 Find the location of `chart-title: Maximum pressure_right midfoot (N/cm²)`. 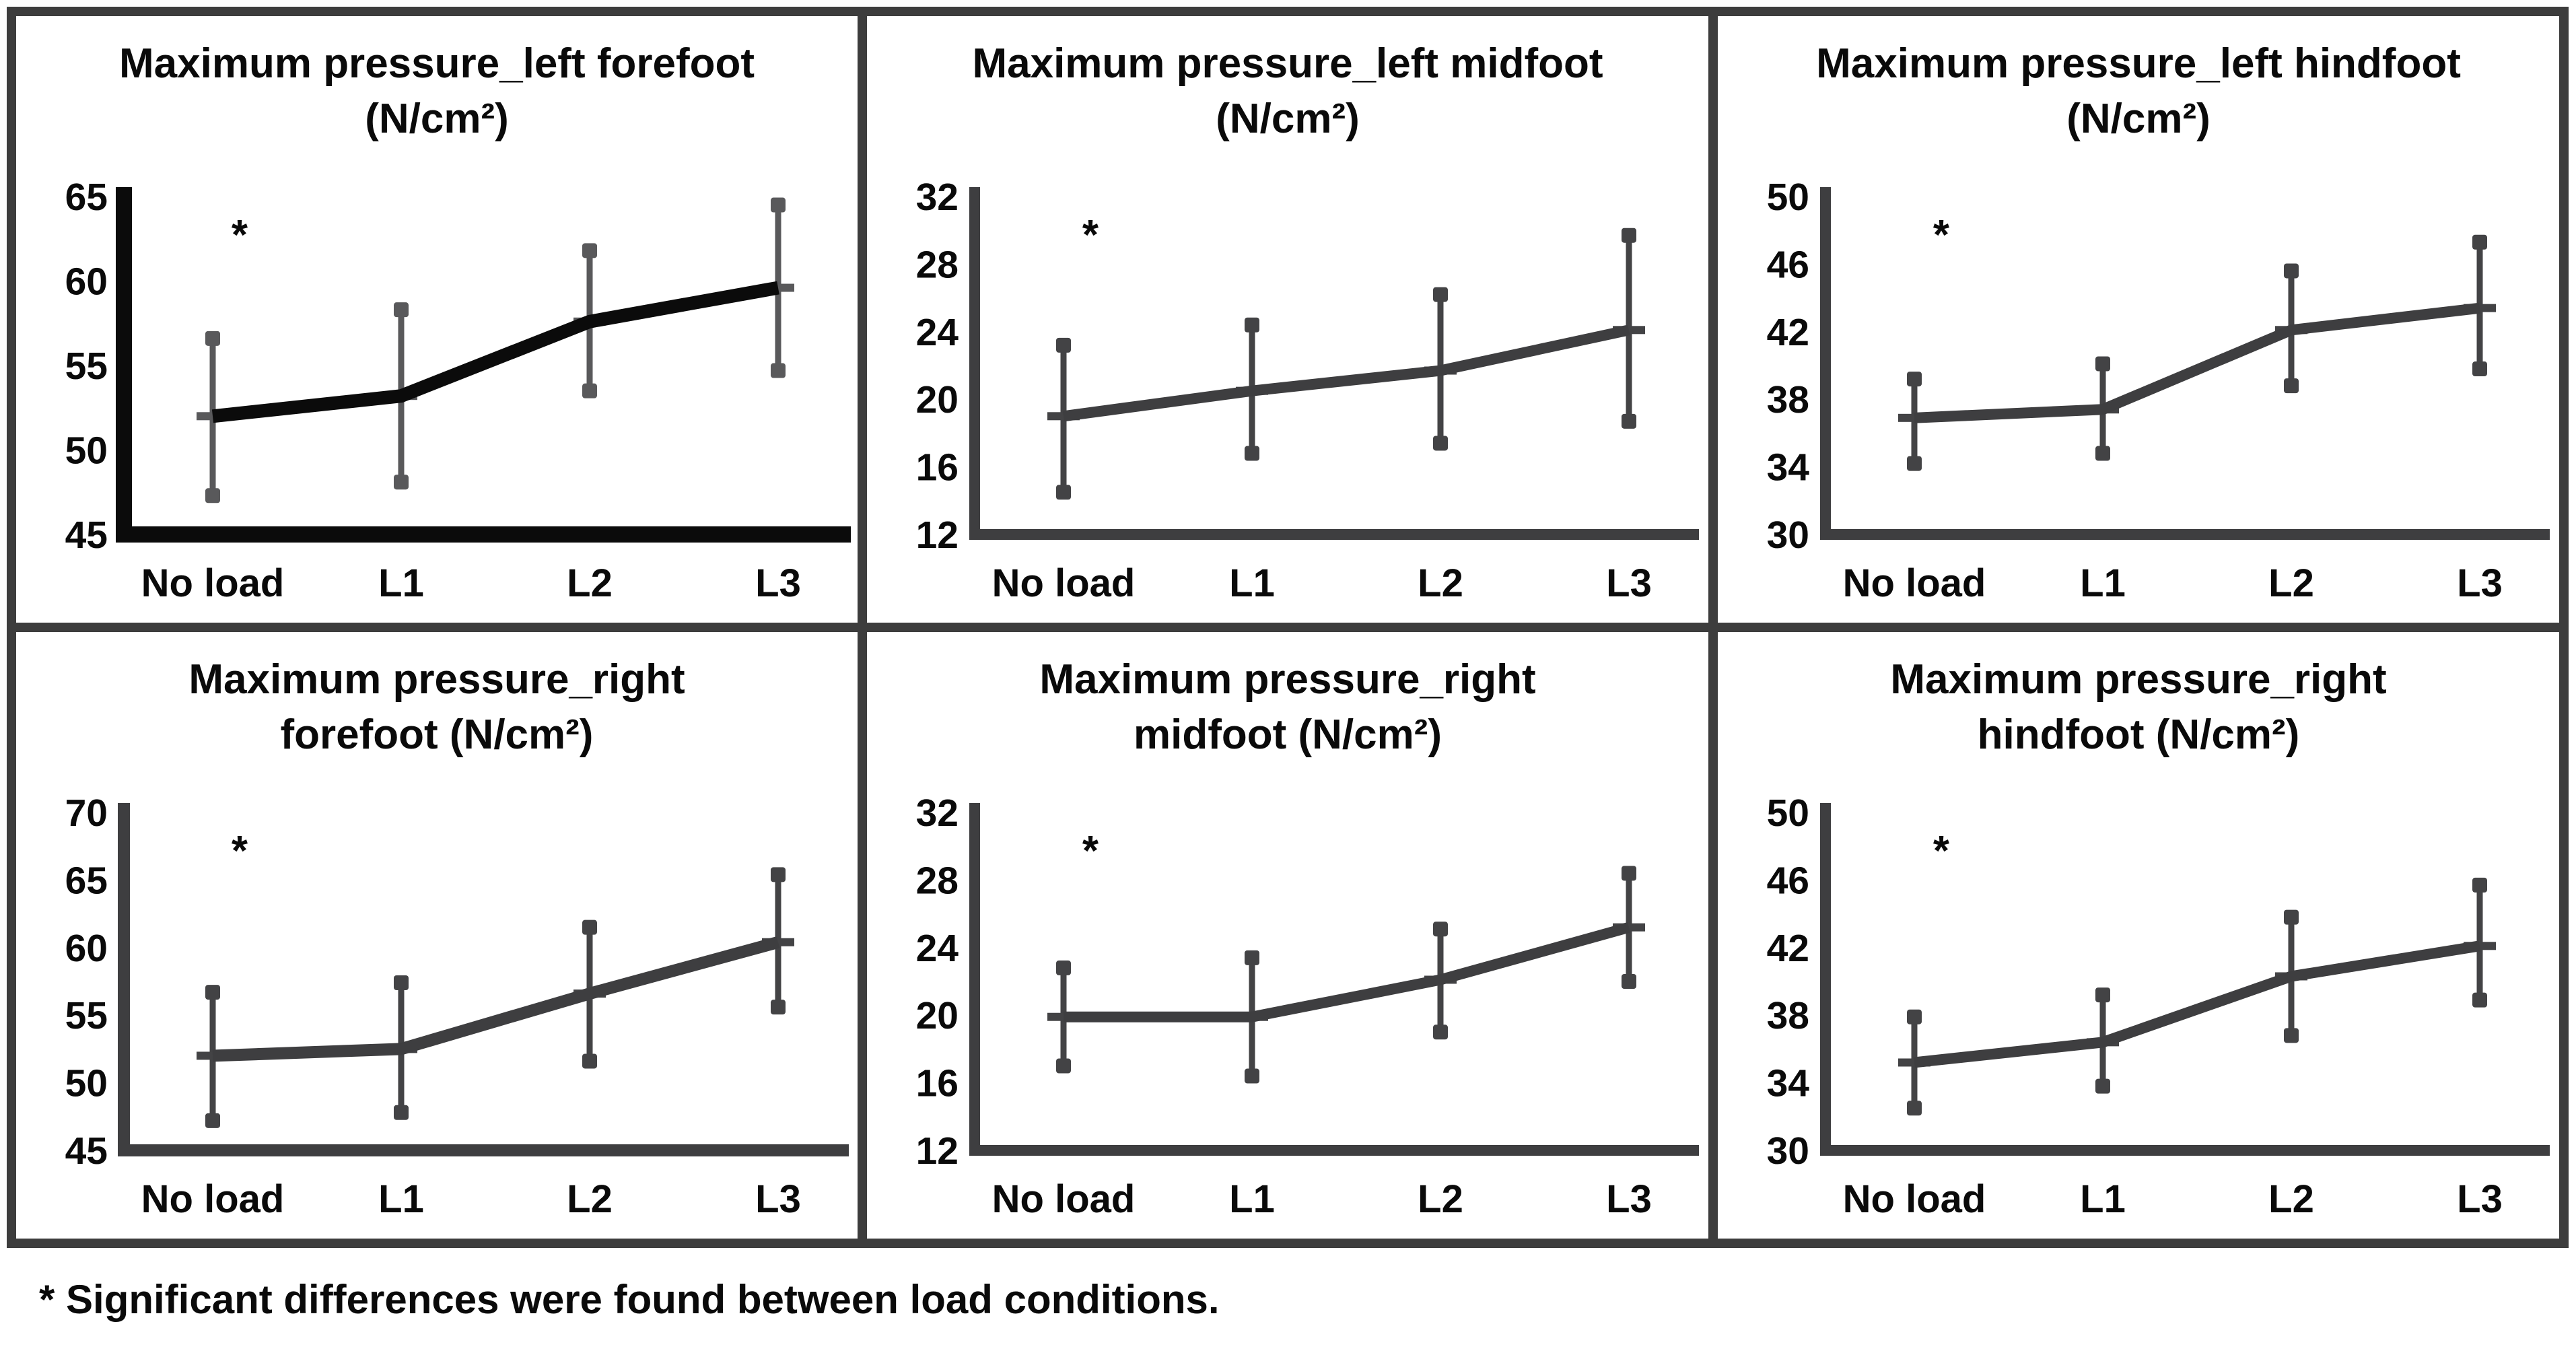

chart-title: Maximum pressure_right midfoot (N/cm²) is located at coordinates (1287, 709).